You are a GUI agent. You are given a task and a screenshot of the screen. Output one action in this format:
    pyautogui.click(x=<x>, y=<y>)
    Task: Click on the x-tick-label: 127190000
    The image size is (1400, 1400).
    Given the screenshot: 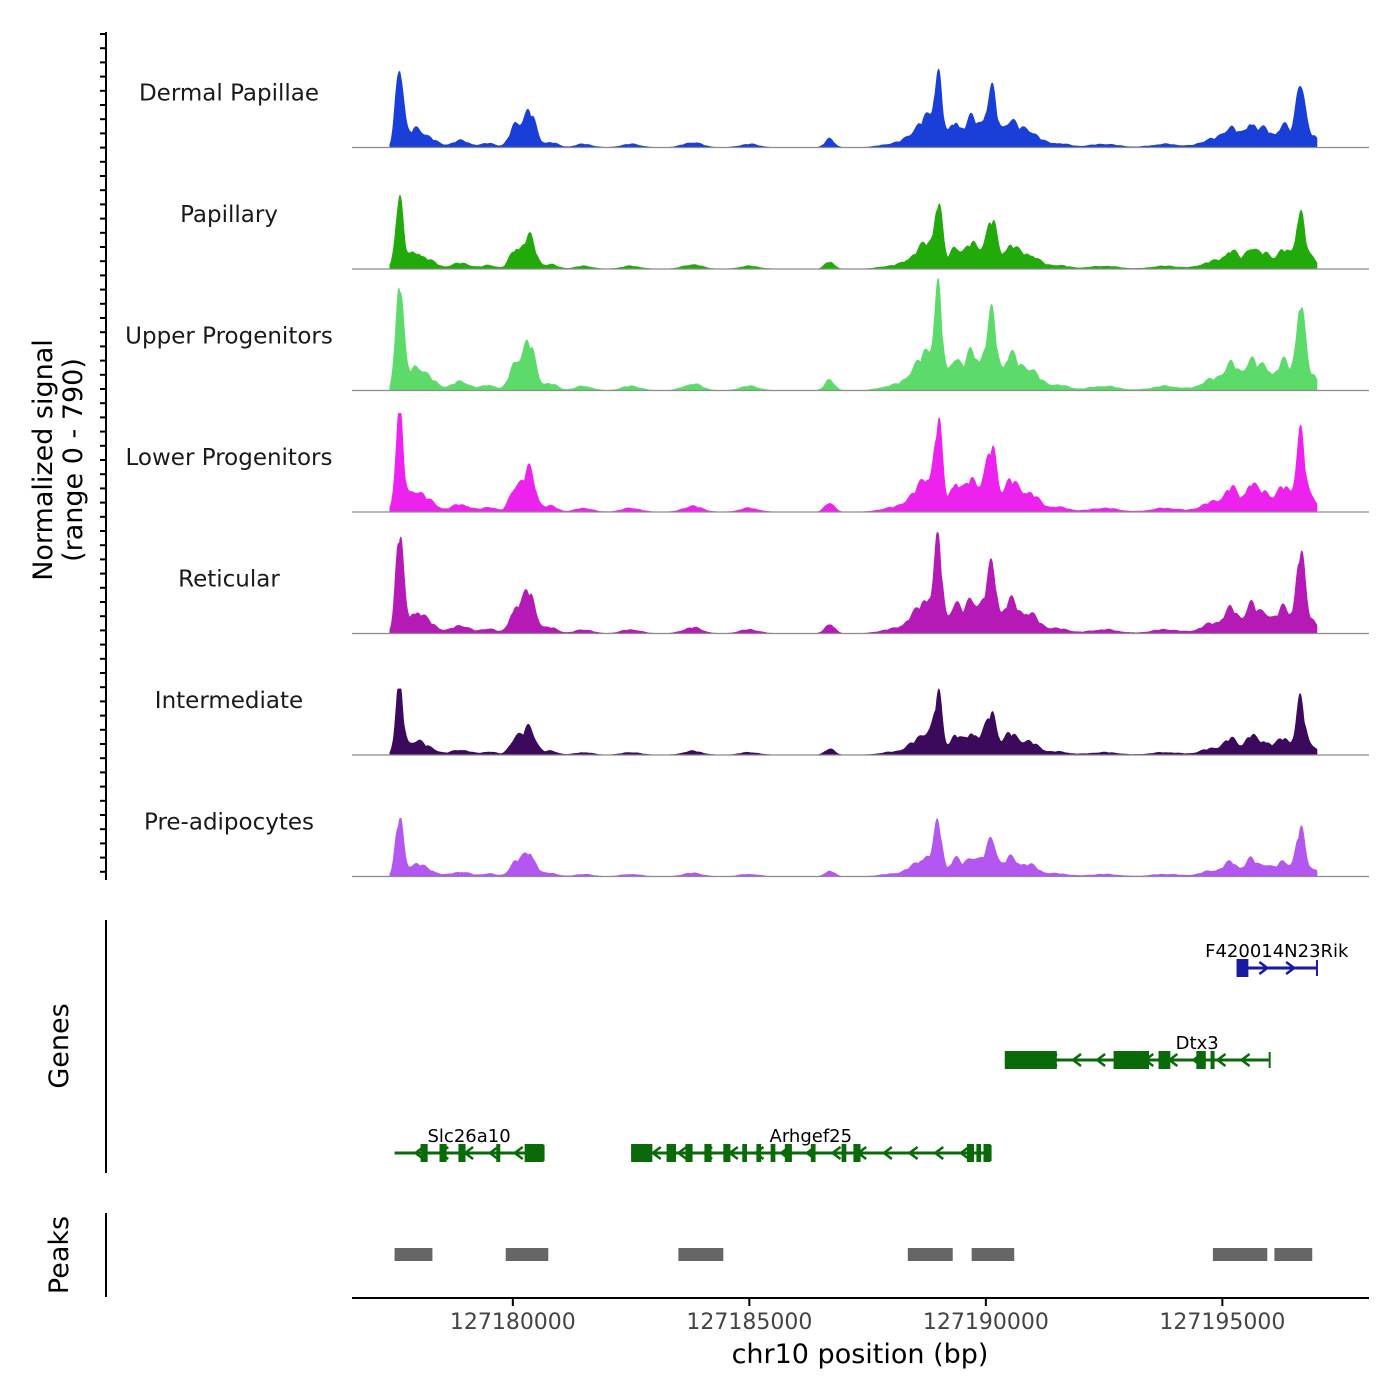 What is the action you would take?
    pyautogui.click(x=986, y=1322)
    